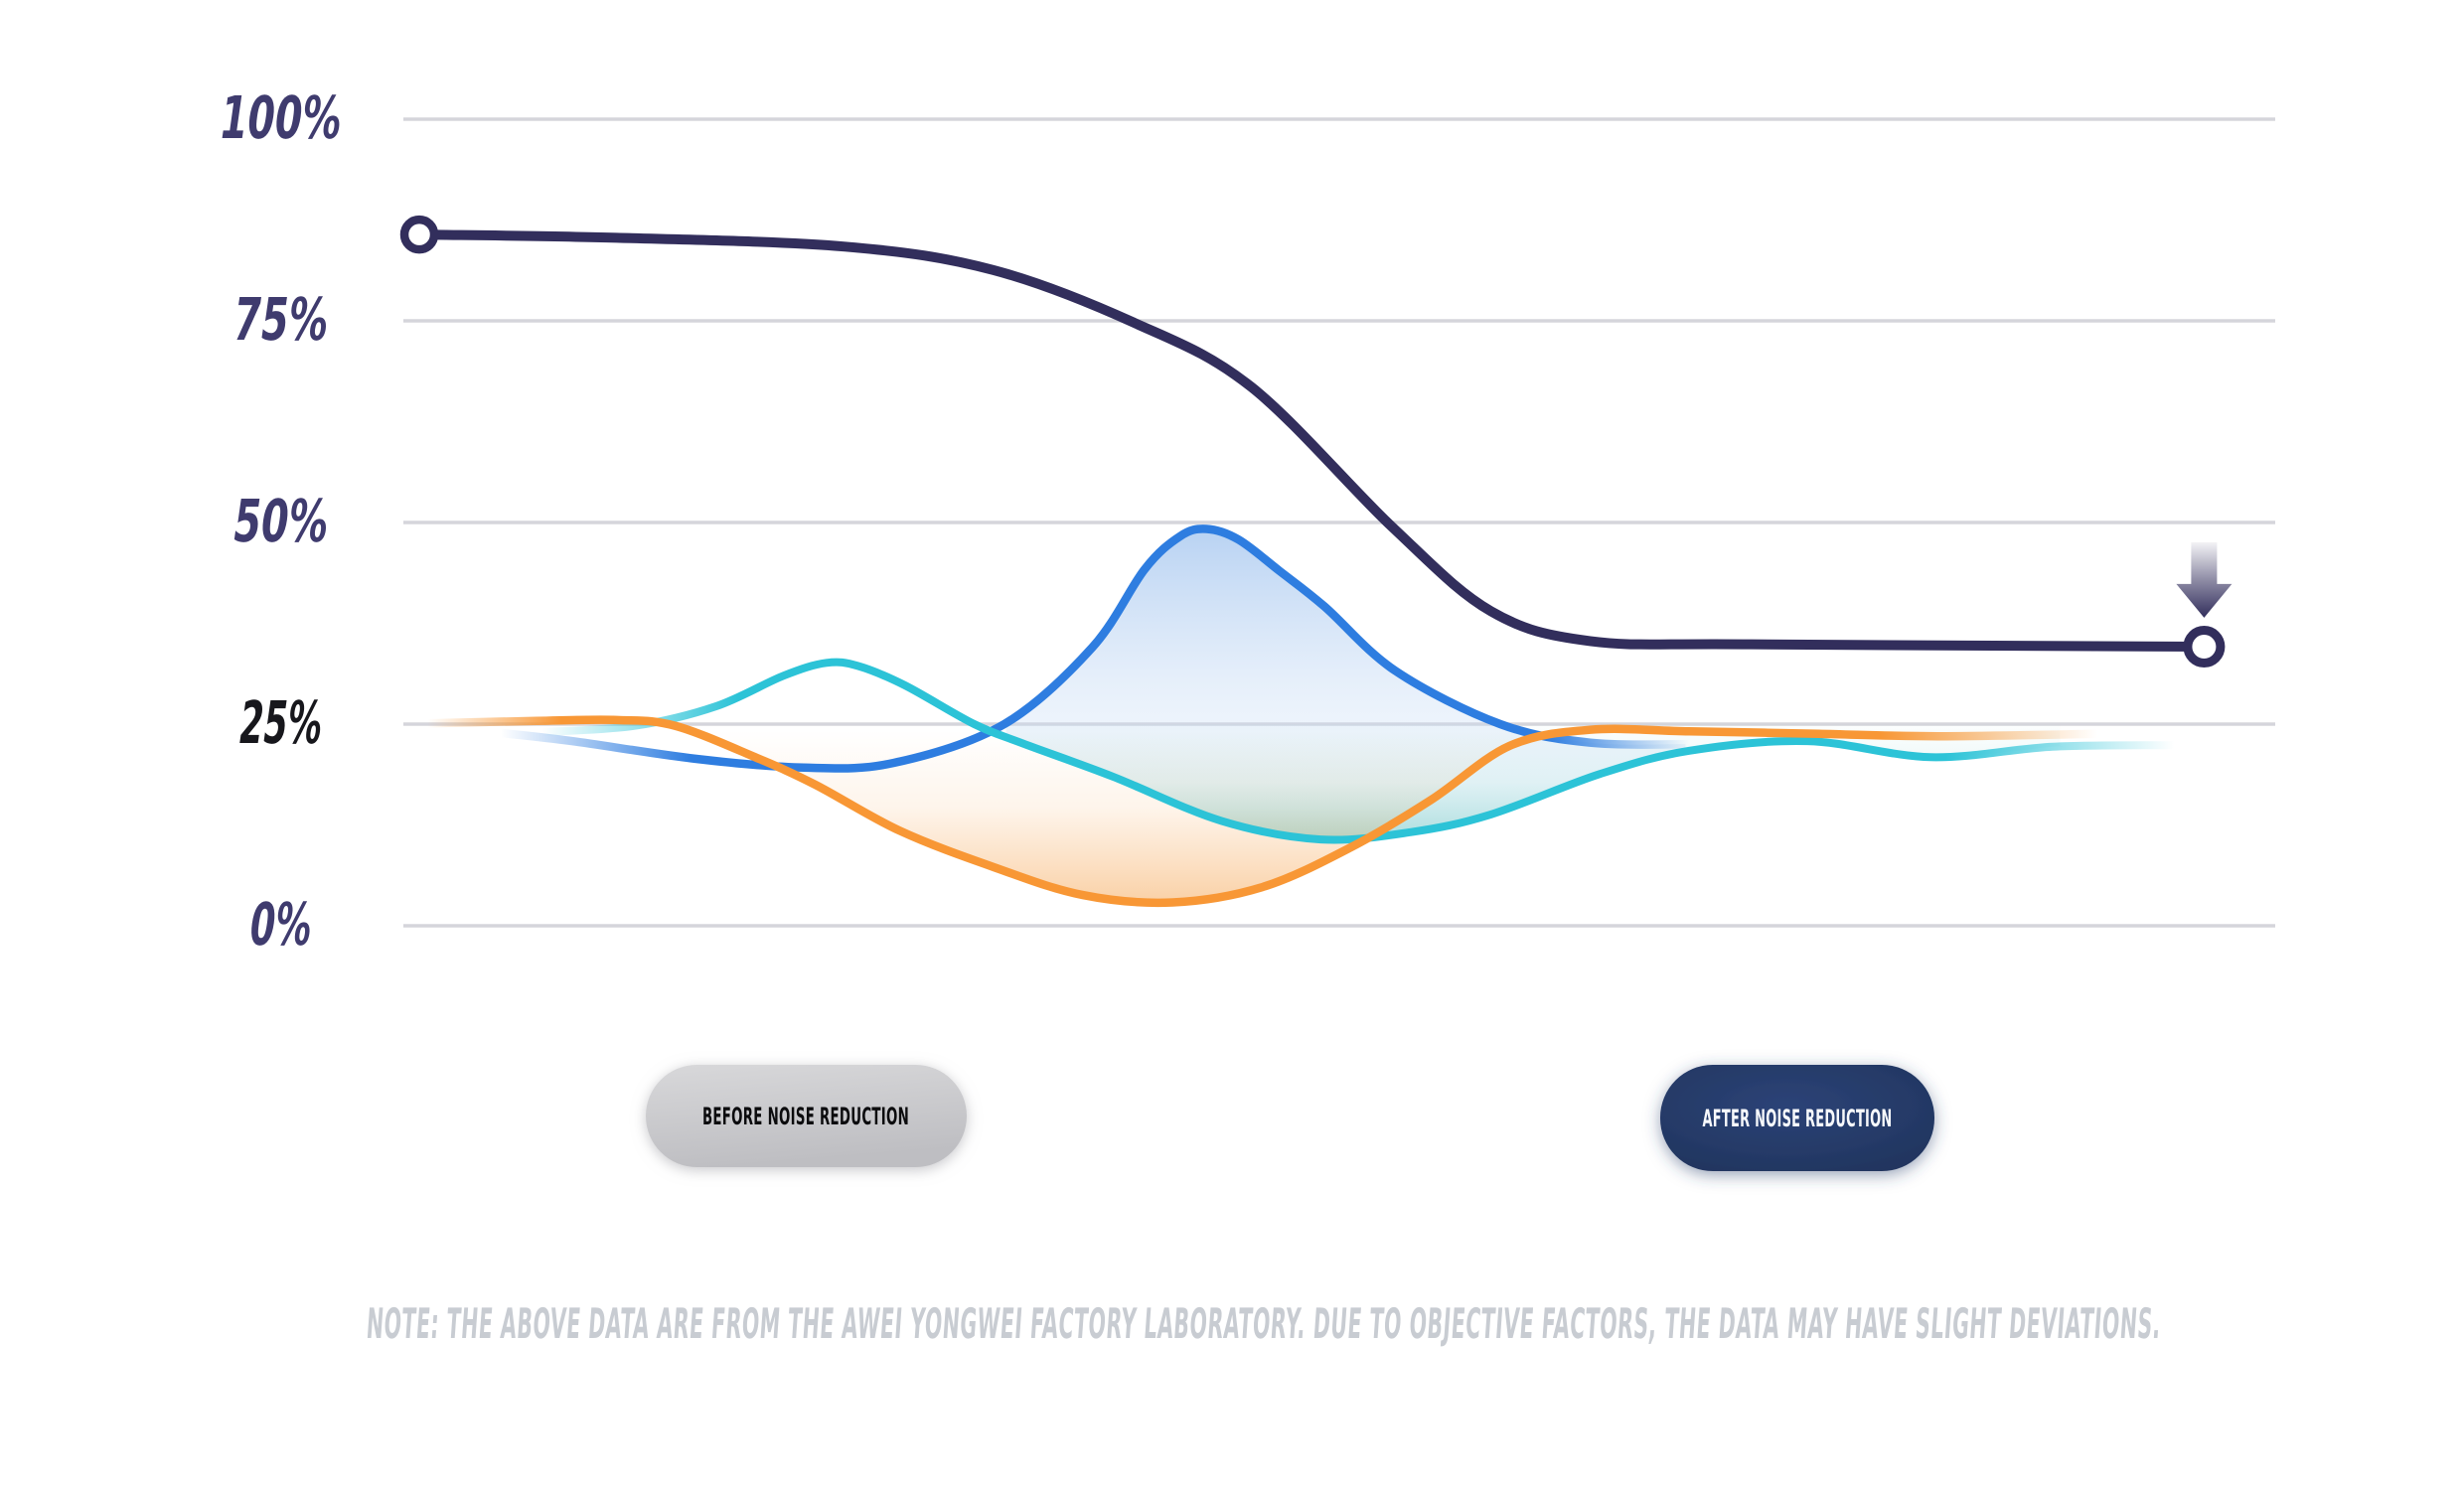 This screenshot has height=1486, width=2464. I want to click on before-button-label: BEFORE NOISE REDUCTION, so click(805, 1116).